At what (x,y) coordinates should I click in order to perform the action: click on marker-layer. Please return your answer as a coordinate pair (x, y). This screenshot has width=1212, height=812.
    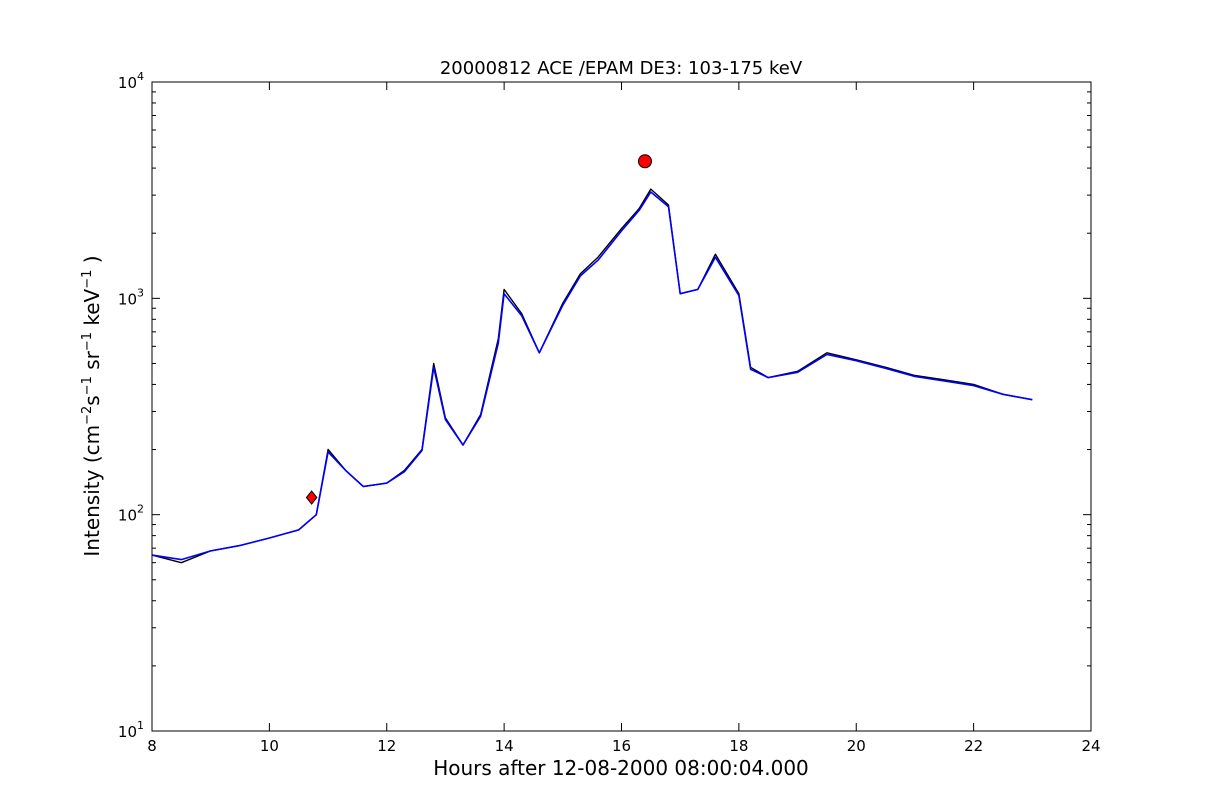
    Looking at the image, I should click on (478, 329).